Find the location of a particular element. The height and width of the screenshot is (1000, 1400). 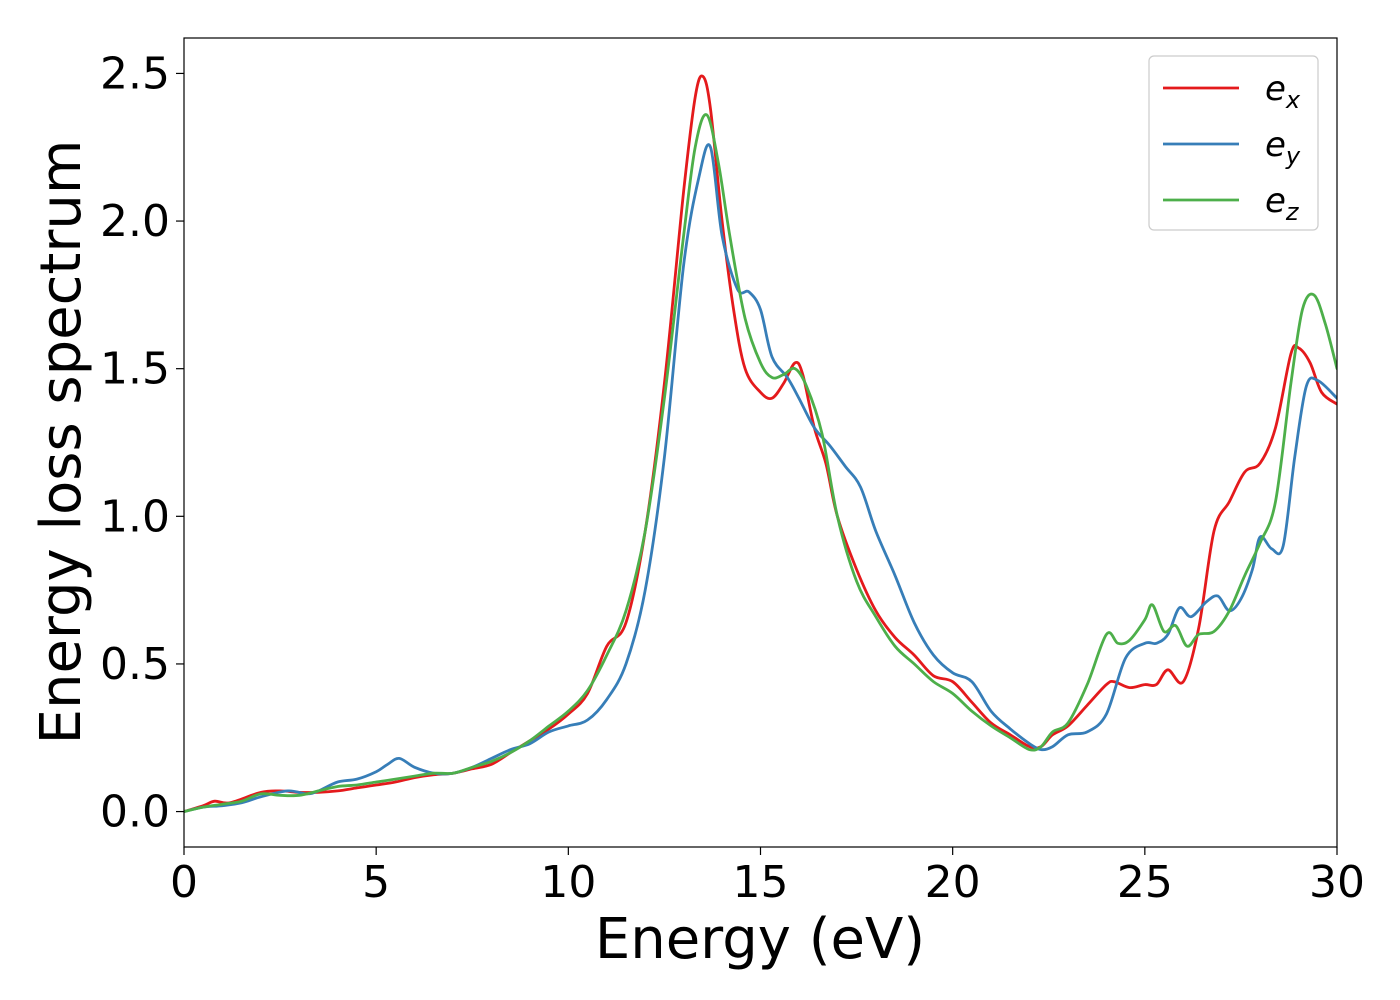

legend-label-e-x: ex is located at coordinates (1283, 91).